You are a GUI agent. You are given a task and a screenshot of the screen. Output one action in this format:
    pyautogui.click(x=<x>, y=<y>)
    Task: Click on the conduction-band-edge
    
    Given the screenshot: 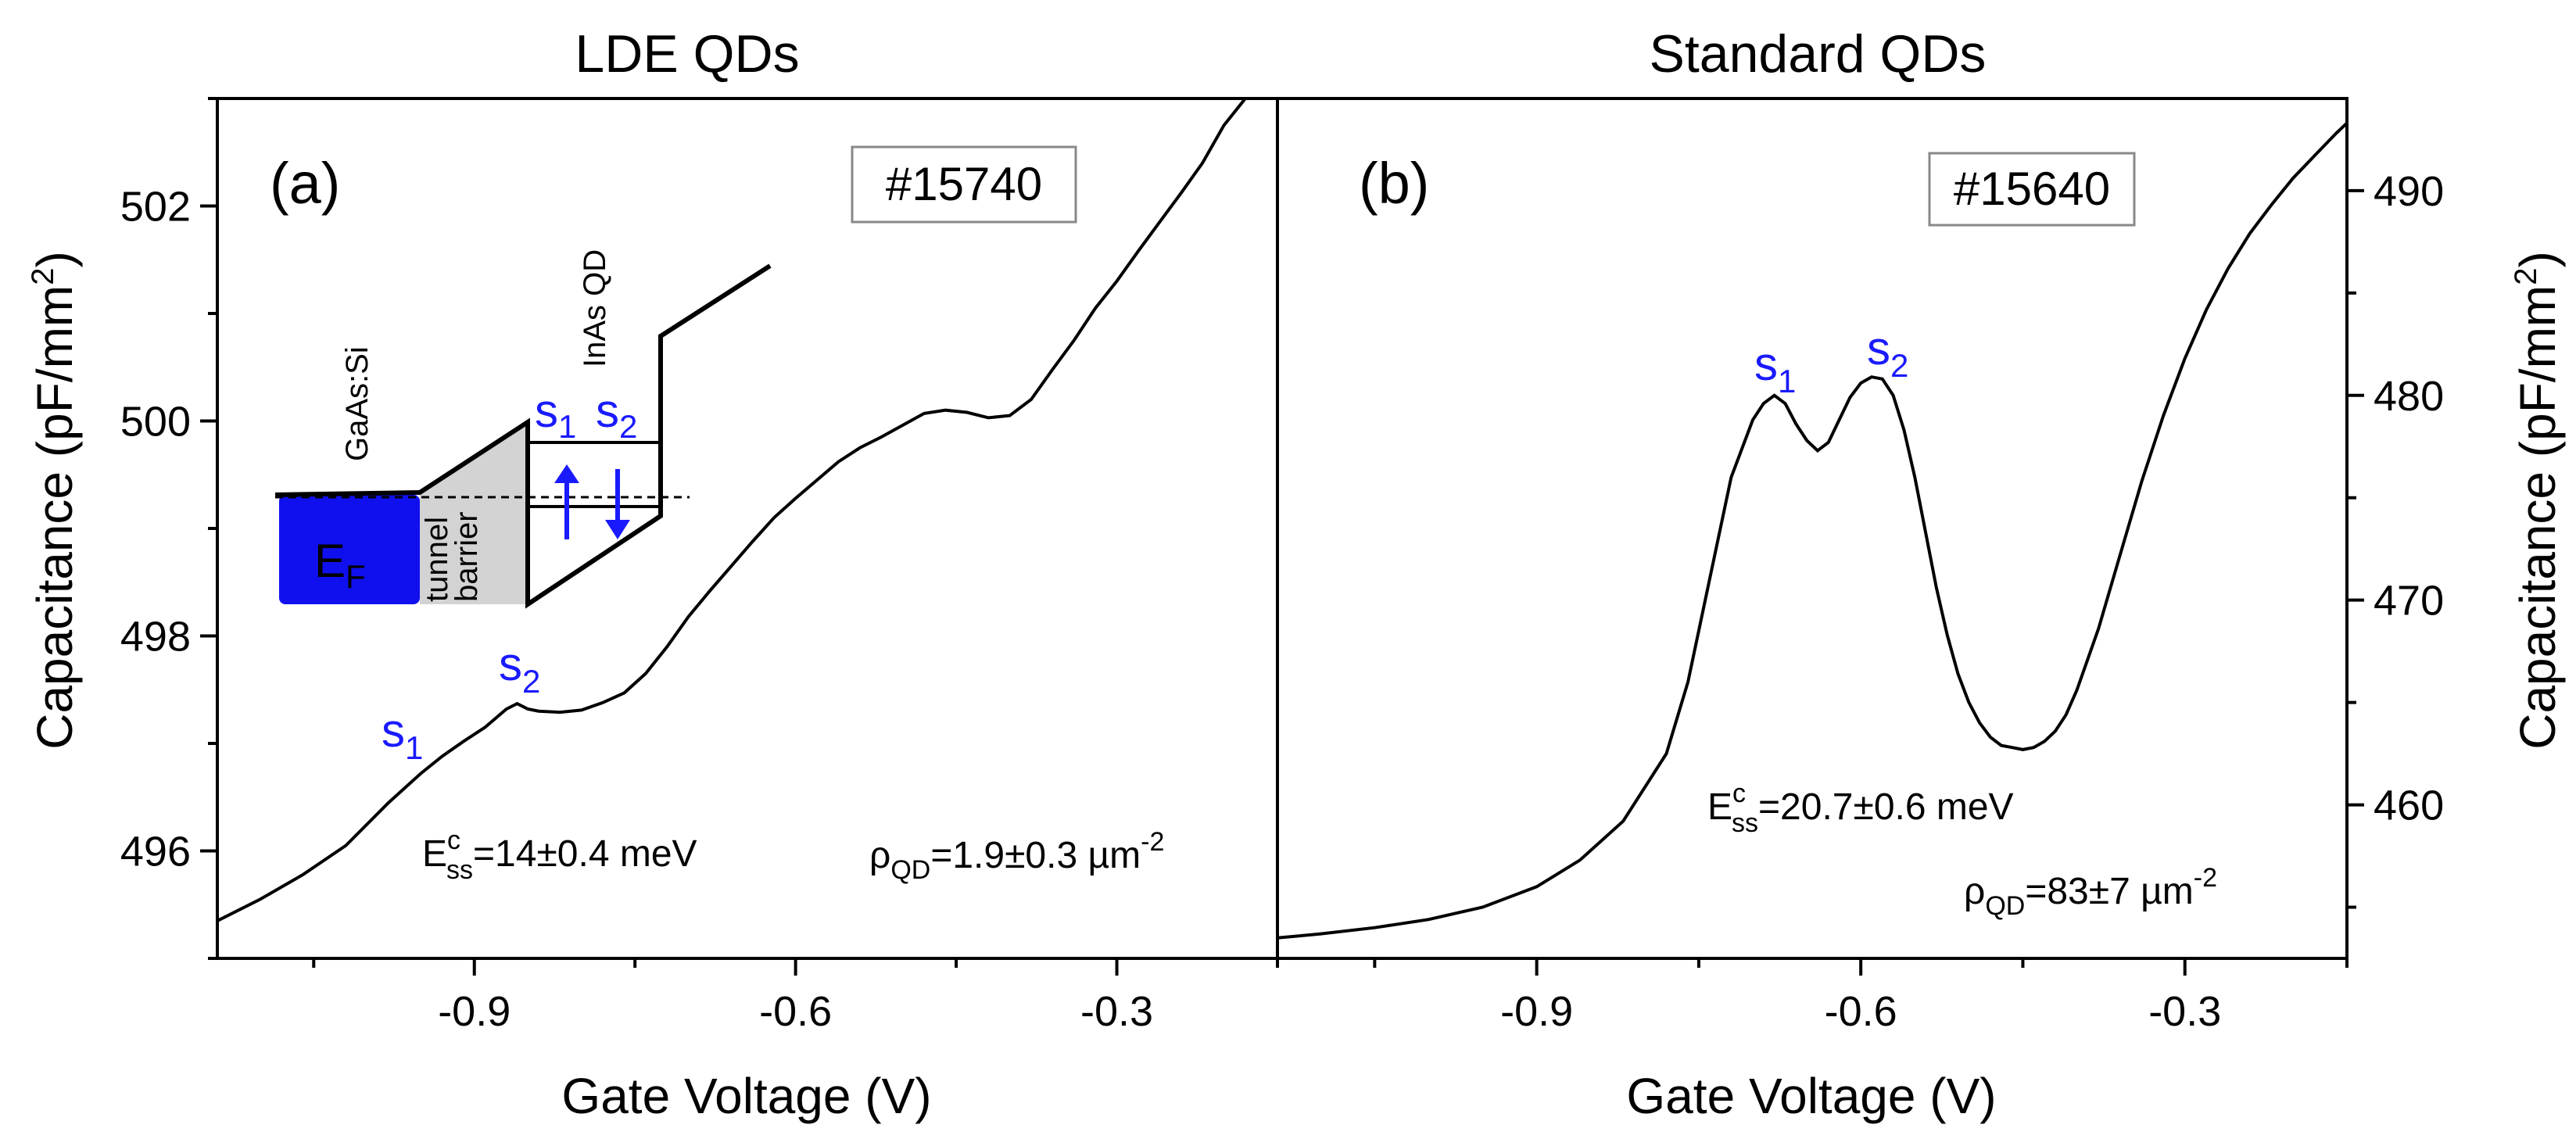 What is the action you would take?
    pyautogui.click(x=523, y=436)
    